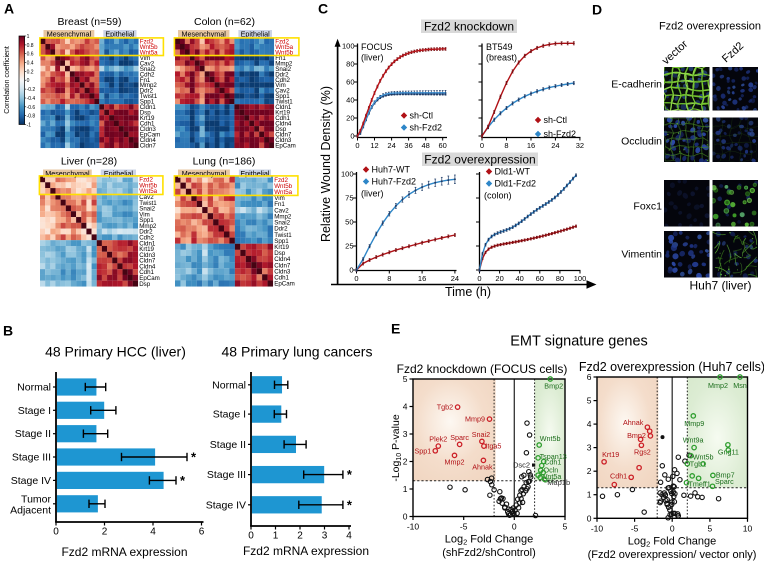 The height and width of the screenshot is (563, 764). What do you see at coordinates (513, 172) in the screenshot?
I see `svg-text: Dld1-WT` at bounding box center [513, 172].